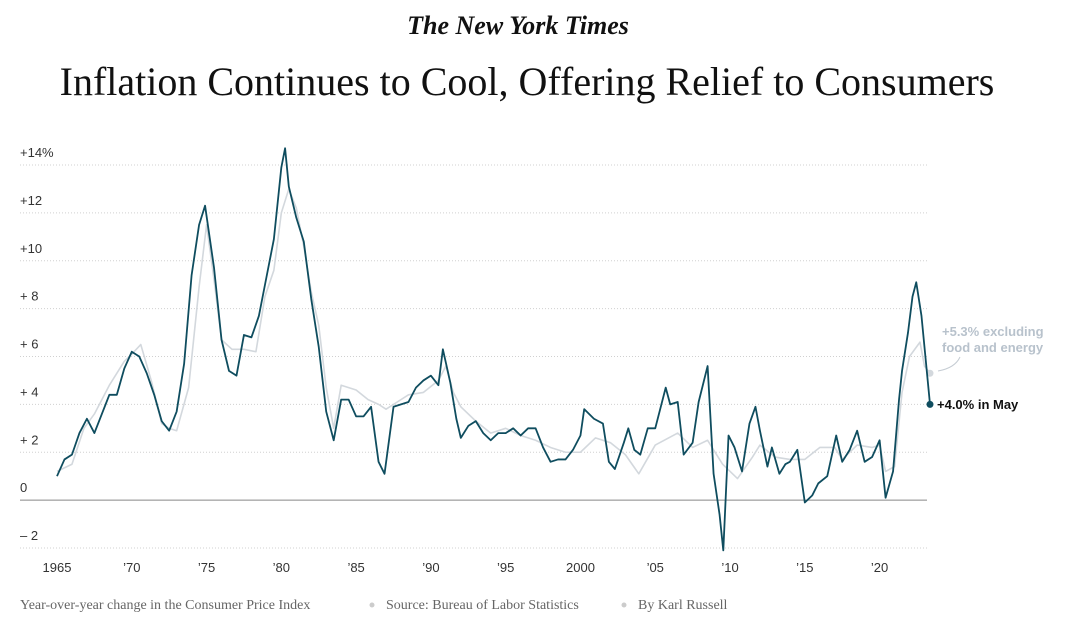  Describe the element at coordinates (31, 248) in the screenshot. I see `y-tick-label: +10` at that location.